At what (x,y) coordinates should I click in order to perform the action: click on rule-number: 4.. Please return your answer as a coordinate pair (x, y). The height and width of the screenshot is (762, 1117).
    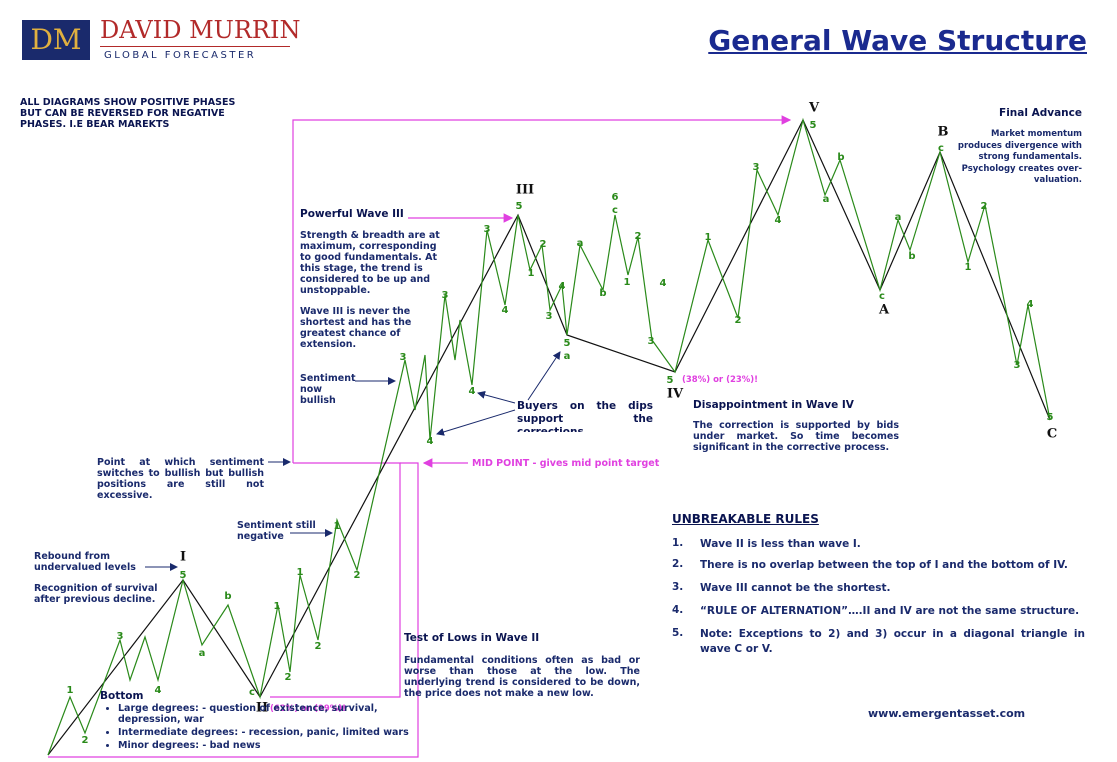
    Looking at the image, I should click on (678, 610).